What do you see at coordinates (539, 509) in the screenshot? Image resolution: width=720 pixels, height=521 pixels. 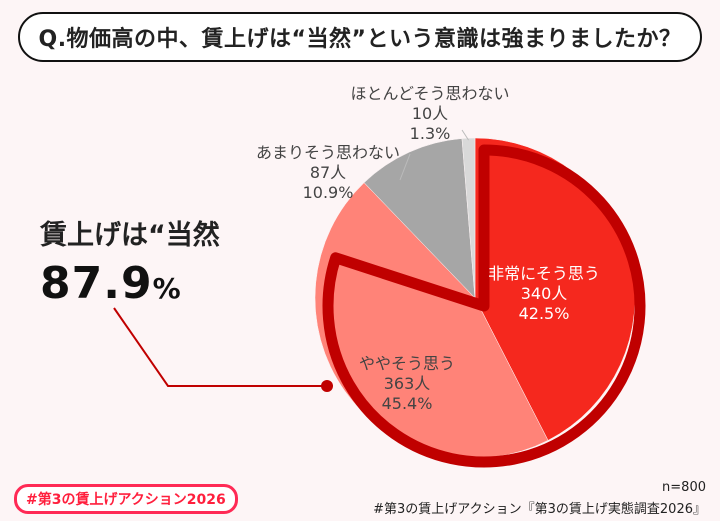 I see `source-note: #第3の賃上げアクション『第3の賃上げ実態調査2026』` at bounding box center [539, 509].